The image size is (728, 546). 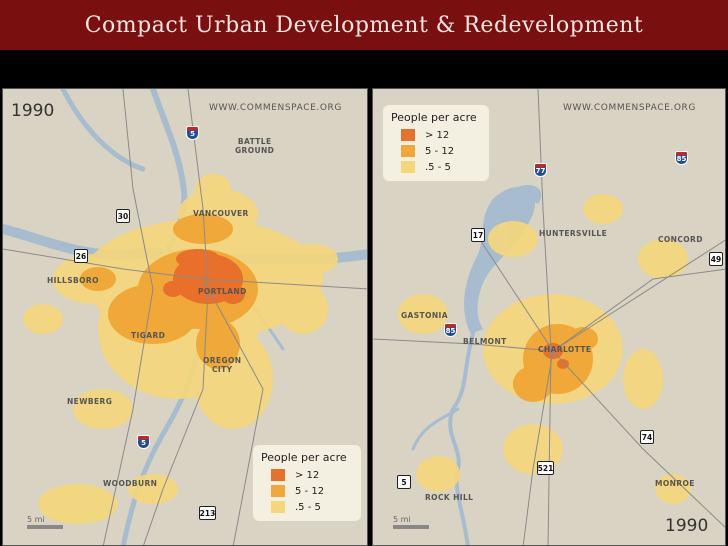 I want to click on city-newberg: NEWBERG, so click(x=90, y=401).